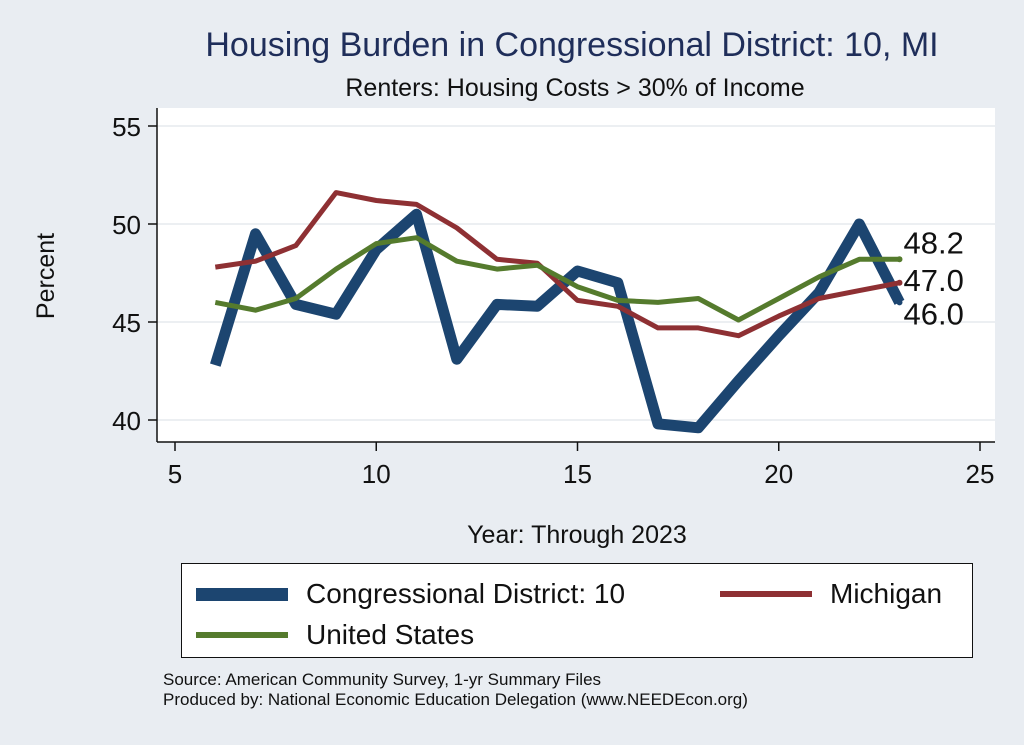 The image size is (1024, 745). I want to click on series-end-label: 48.2, so click(934, 242).